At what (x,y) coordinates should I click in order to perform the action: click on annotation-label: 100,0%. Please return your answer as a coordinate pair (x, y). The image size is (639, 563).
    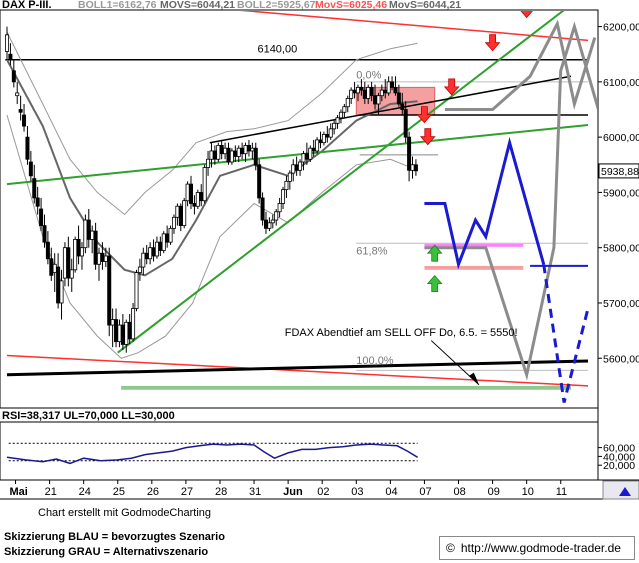
    Looking at the image, I should click on (375, 361).